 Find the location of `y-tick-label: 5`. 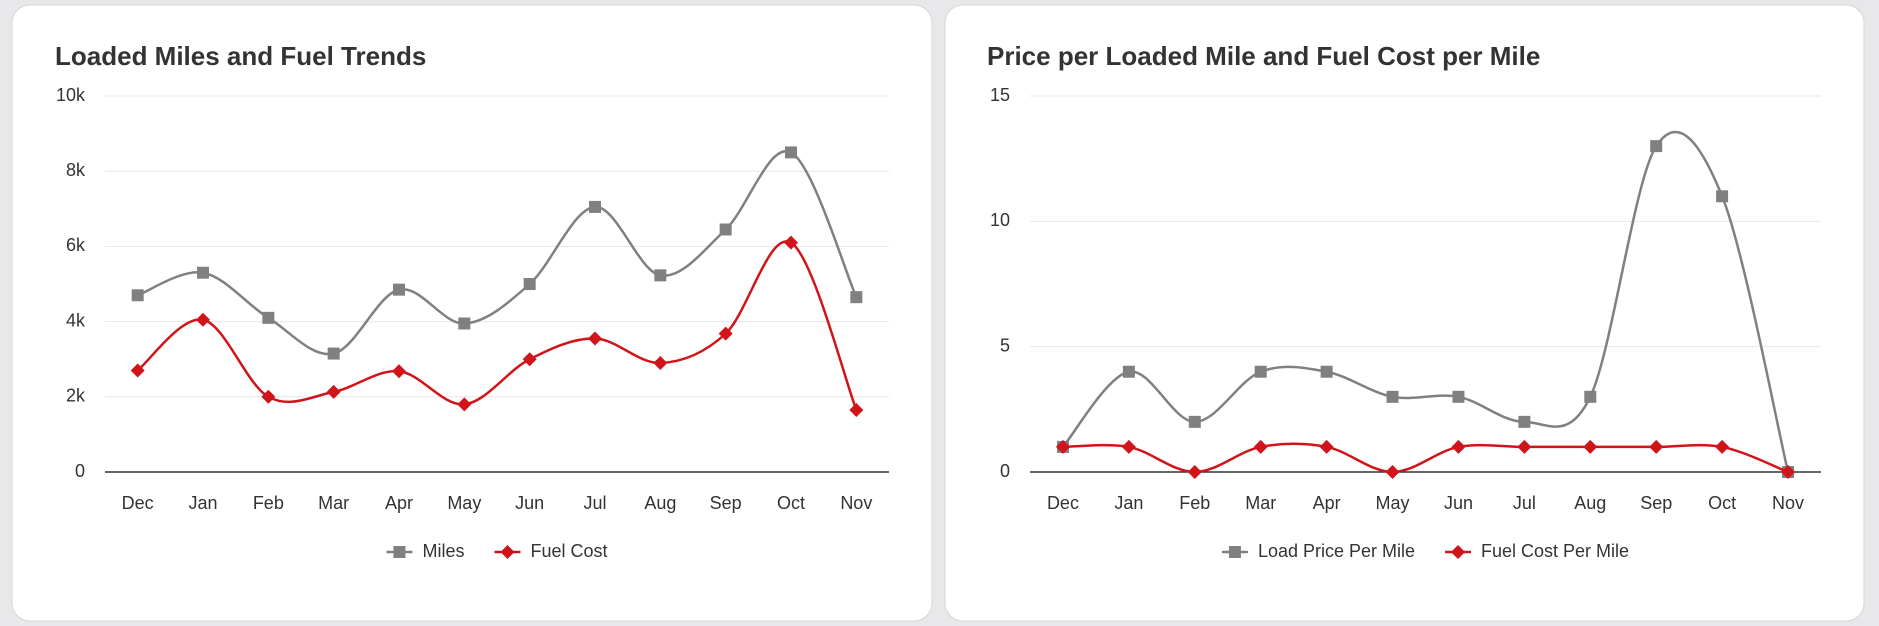

y-tick-label: 5 is located at coordinates (1005, 345).